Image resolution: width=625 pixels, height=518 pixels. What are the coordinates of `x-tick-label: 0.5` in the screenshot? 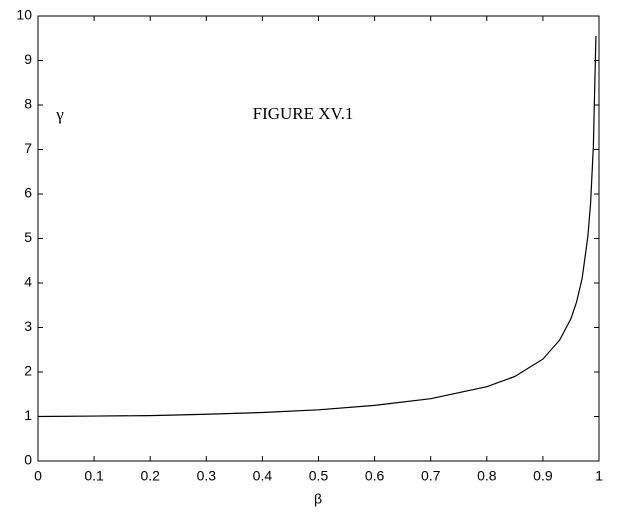 It's located at (319, 476).